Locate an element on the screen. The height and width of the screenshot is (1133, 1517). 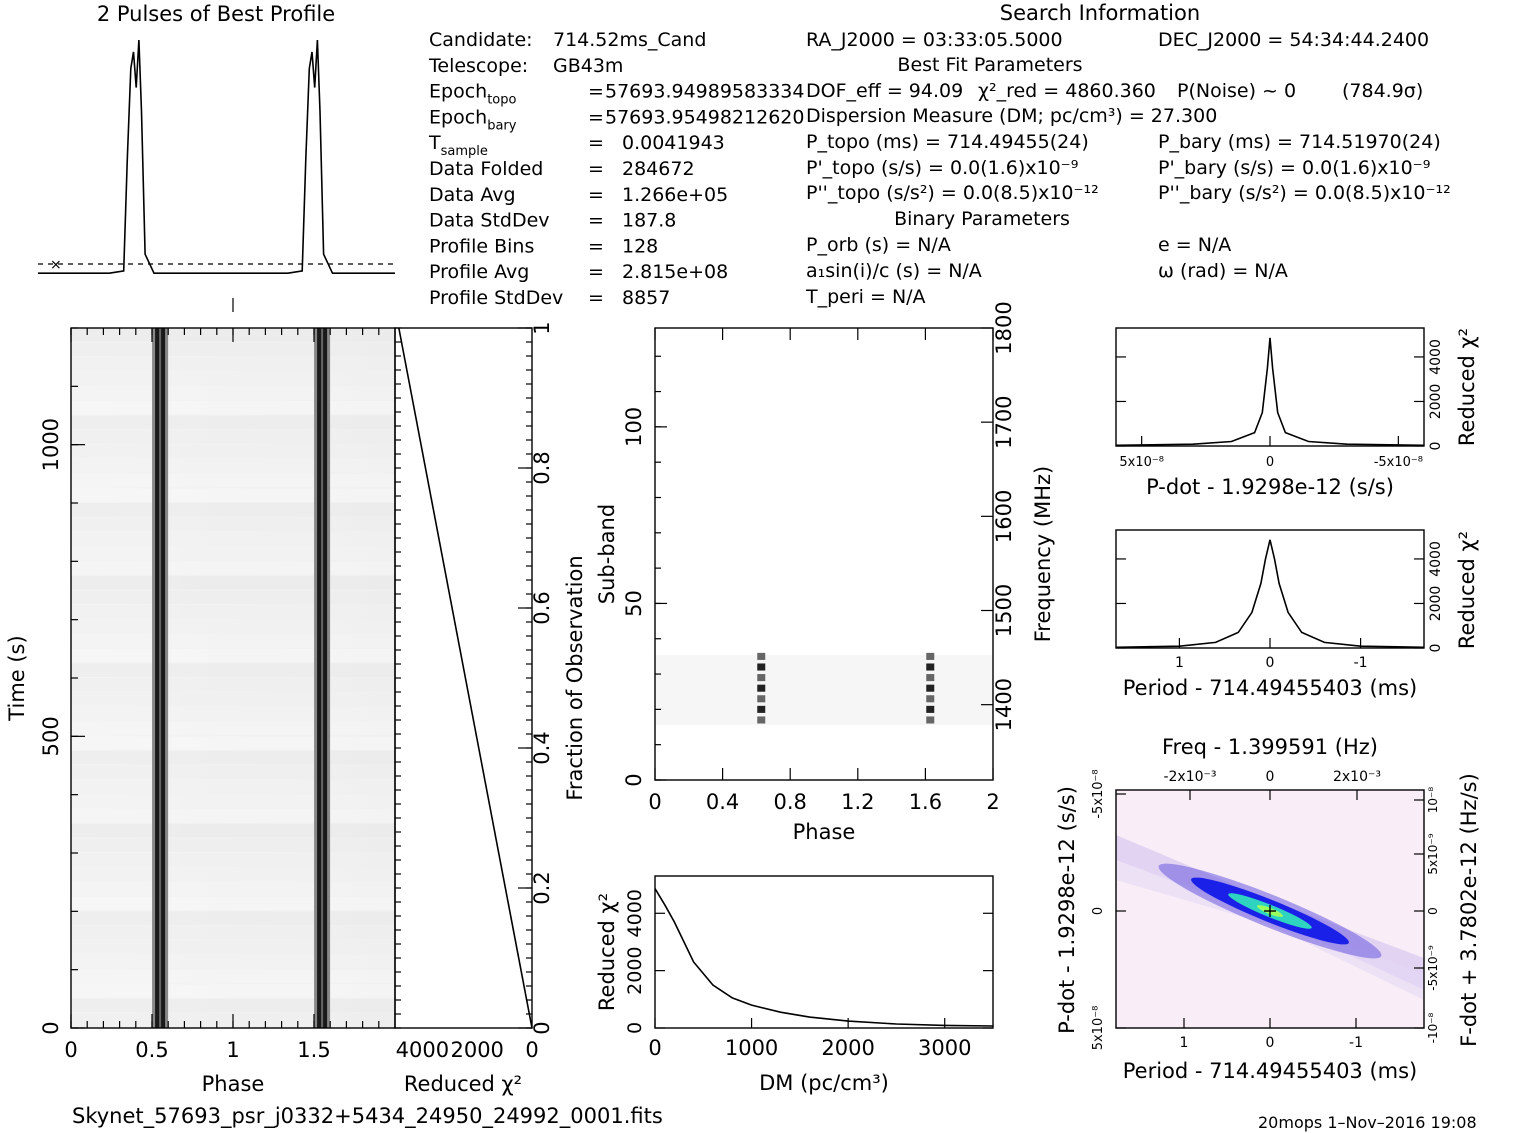
info-value-10: 8857 is located at coordinates (646, 298).